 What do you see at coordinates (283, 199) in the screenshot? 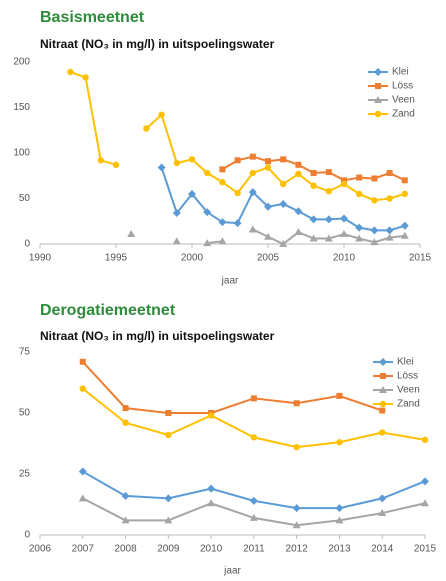
I see `series-line` at bounding box center [283, 199].